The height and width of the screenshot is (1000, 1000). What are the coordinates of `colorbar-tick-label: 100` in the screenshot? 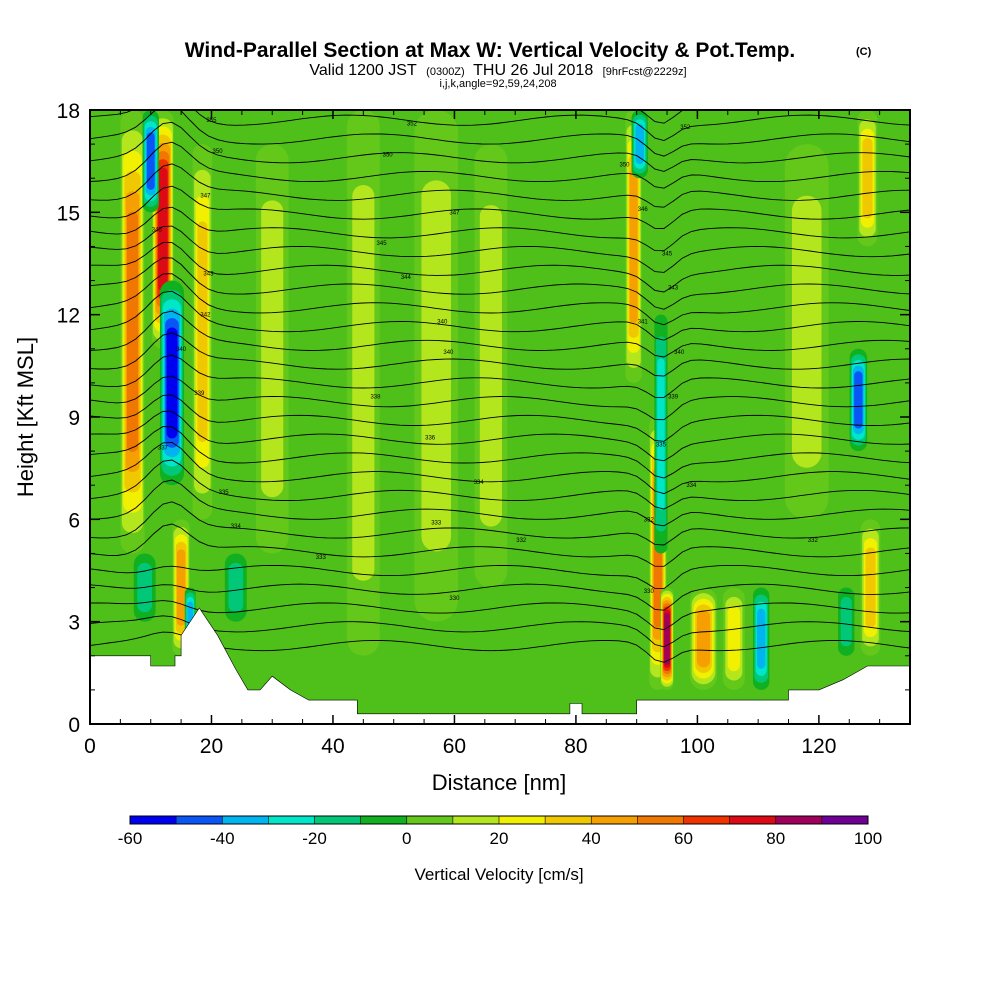 It's located at (868, 838).